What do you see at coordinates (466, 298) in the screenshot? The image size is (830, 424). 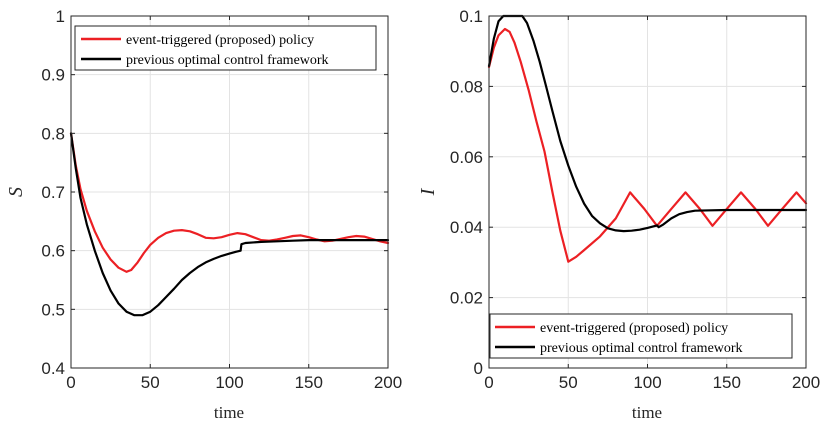 I see `y-tick-label: 0.02` at bounding box center [466, 298].